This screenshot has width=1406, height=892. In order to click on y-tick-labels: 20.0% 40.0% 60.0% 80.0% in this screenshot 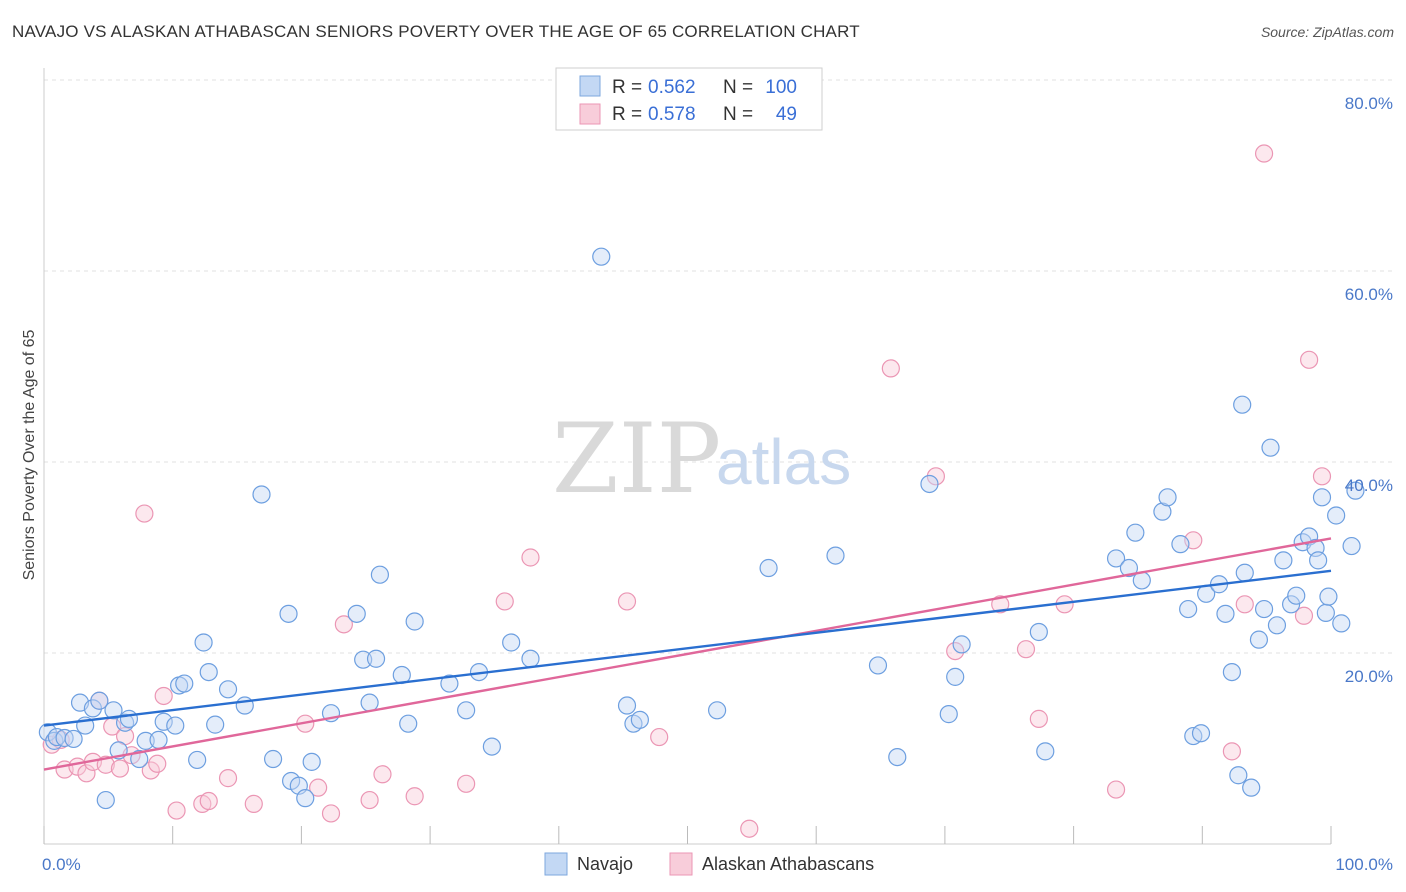, I will do `click(1369, 390)`.